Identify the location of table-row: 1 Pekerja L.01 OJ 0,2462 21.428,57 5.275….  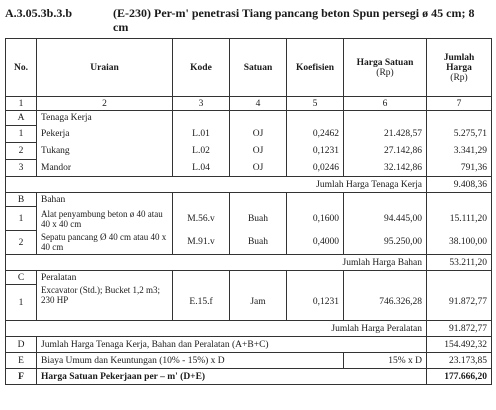
(248, 134).